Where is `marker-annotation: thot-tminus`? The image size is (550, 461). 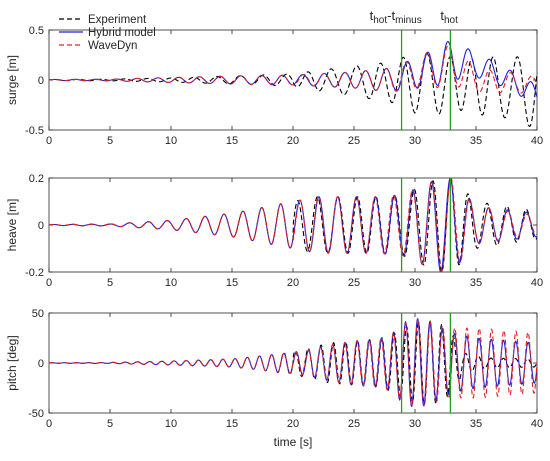
marker-annotation: thot-tminus is located at coordinates (396, 17).